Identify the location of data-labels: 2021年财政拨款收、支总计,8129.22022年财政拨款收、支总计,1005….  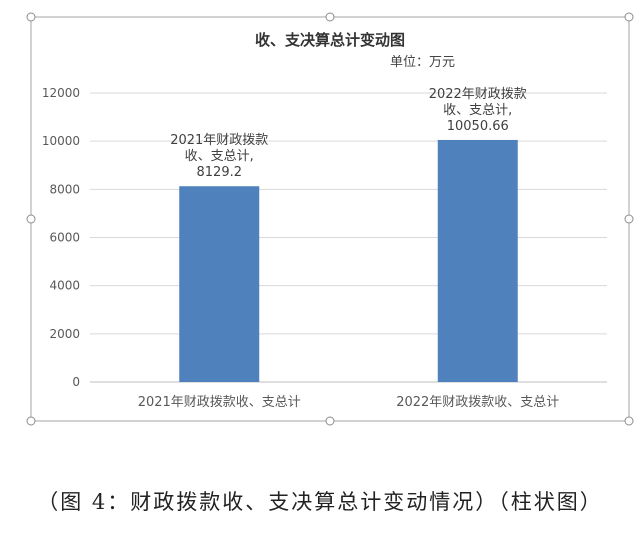
(348, 133).